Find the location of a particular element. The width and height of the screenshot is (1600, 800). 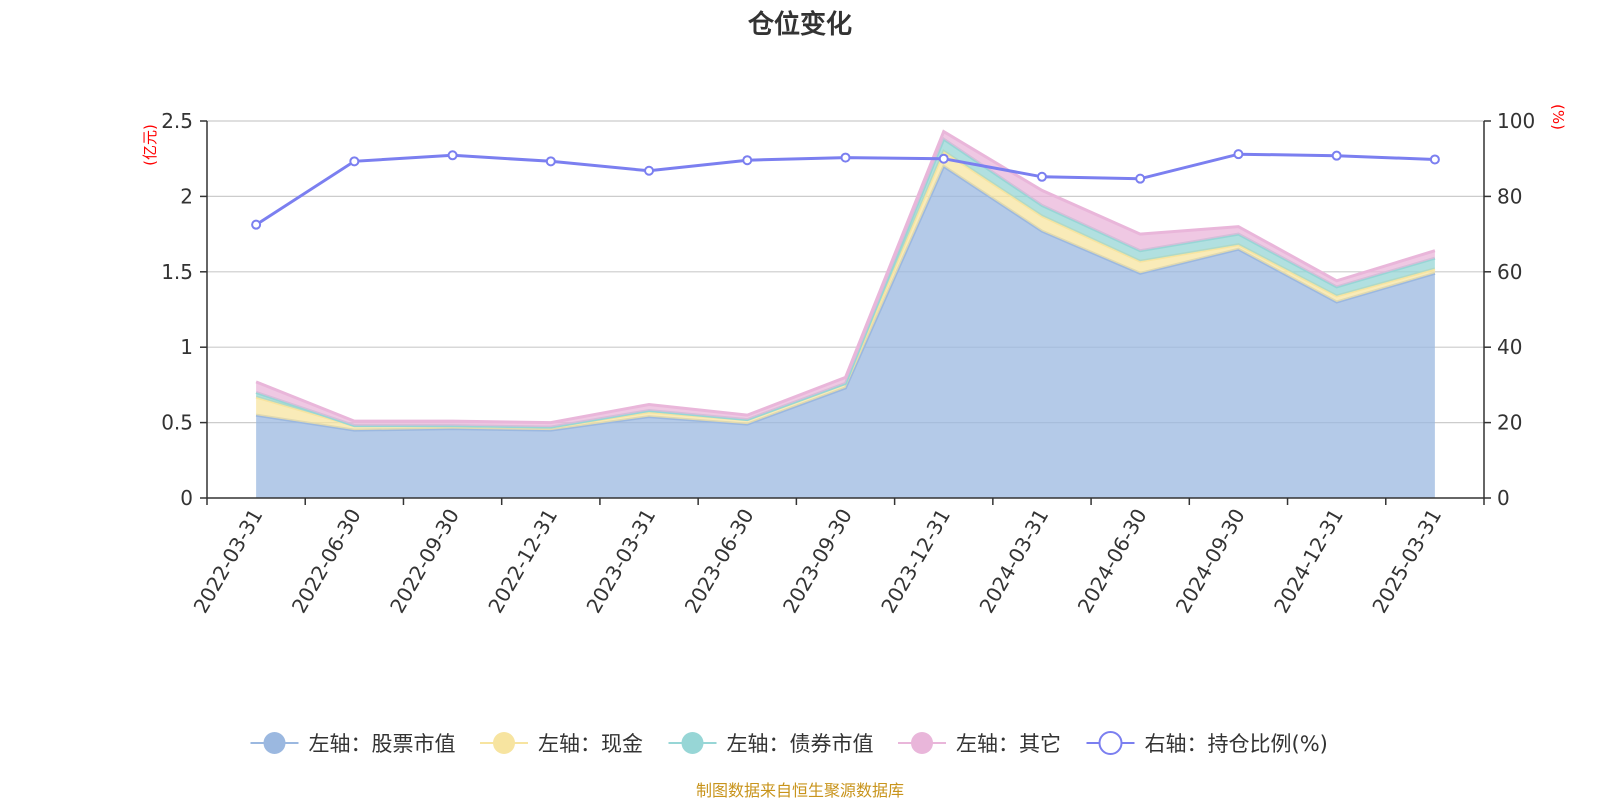

x-tick-label: 2023-06-30 is located at coordinates (719, 561).